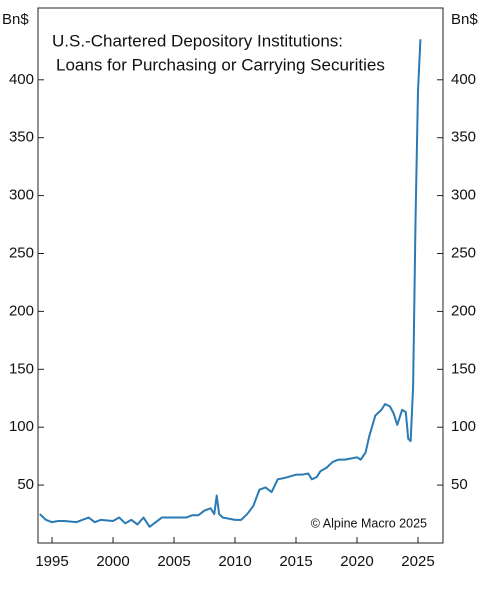 Image resolution: width=497 pixels, height=595 pixels. Describe the element at coordinates (463, 137) in the screenshot. I see `y2-tick-label: 350` at that location.